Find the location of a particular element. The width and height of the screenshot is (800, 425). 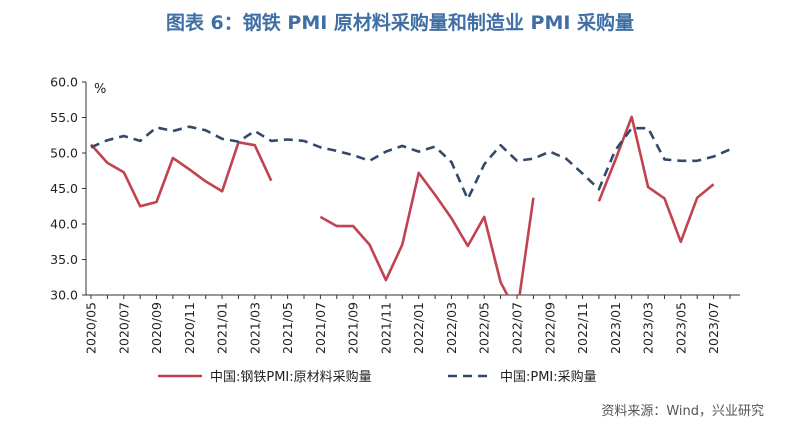

y-tick-label: 30.0 is located at coordinates (64, 295).